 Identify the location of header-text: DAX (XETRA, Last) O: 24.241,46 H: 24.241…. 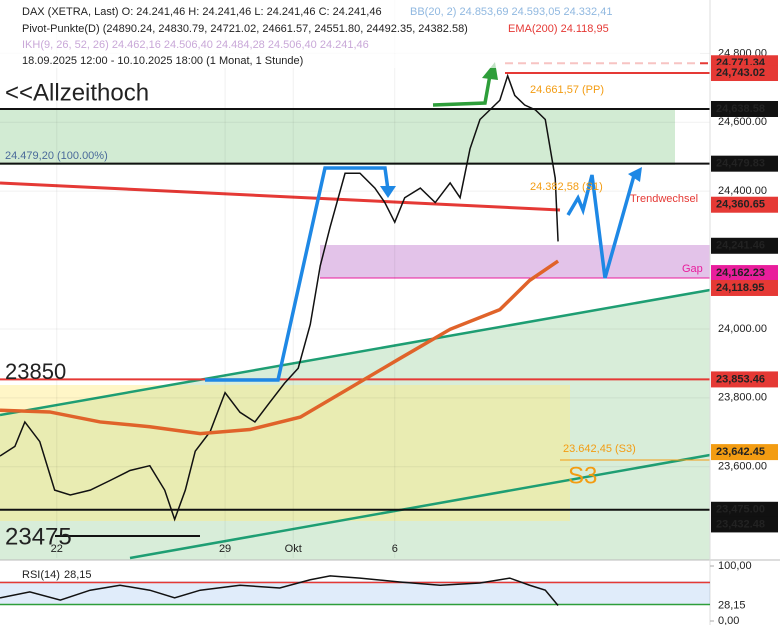
(202, 12).